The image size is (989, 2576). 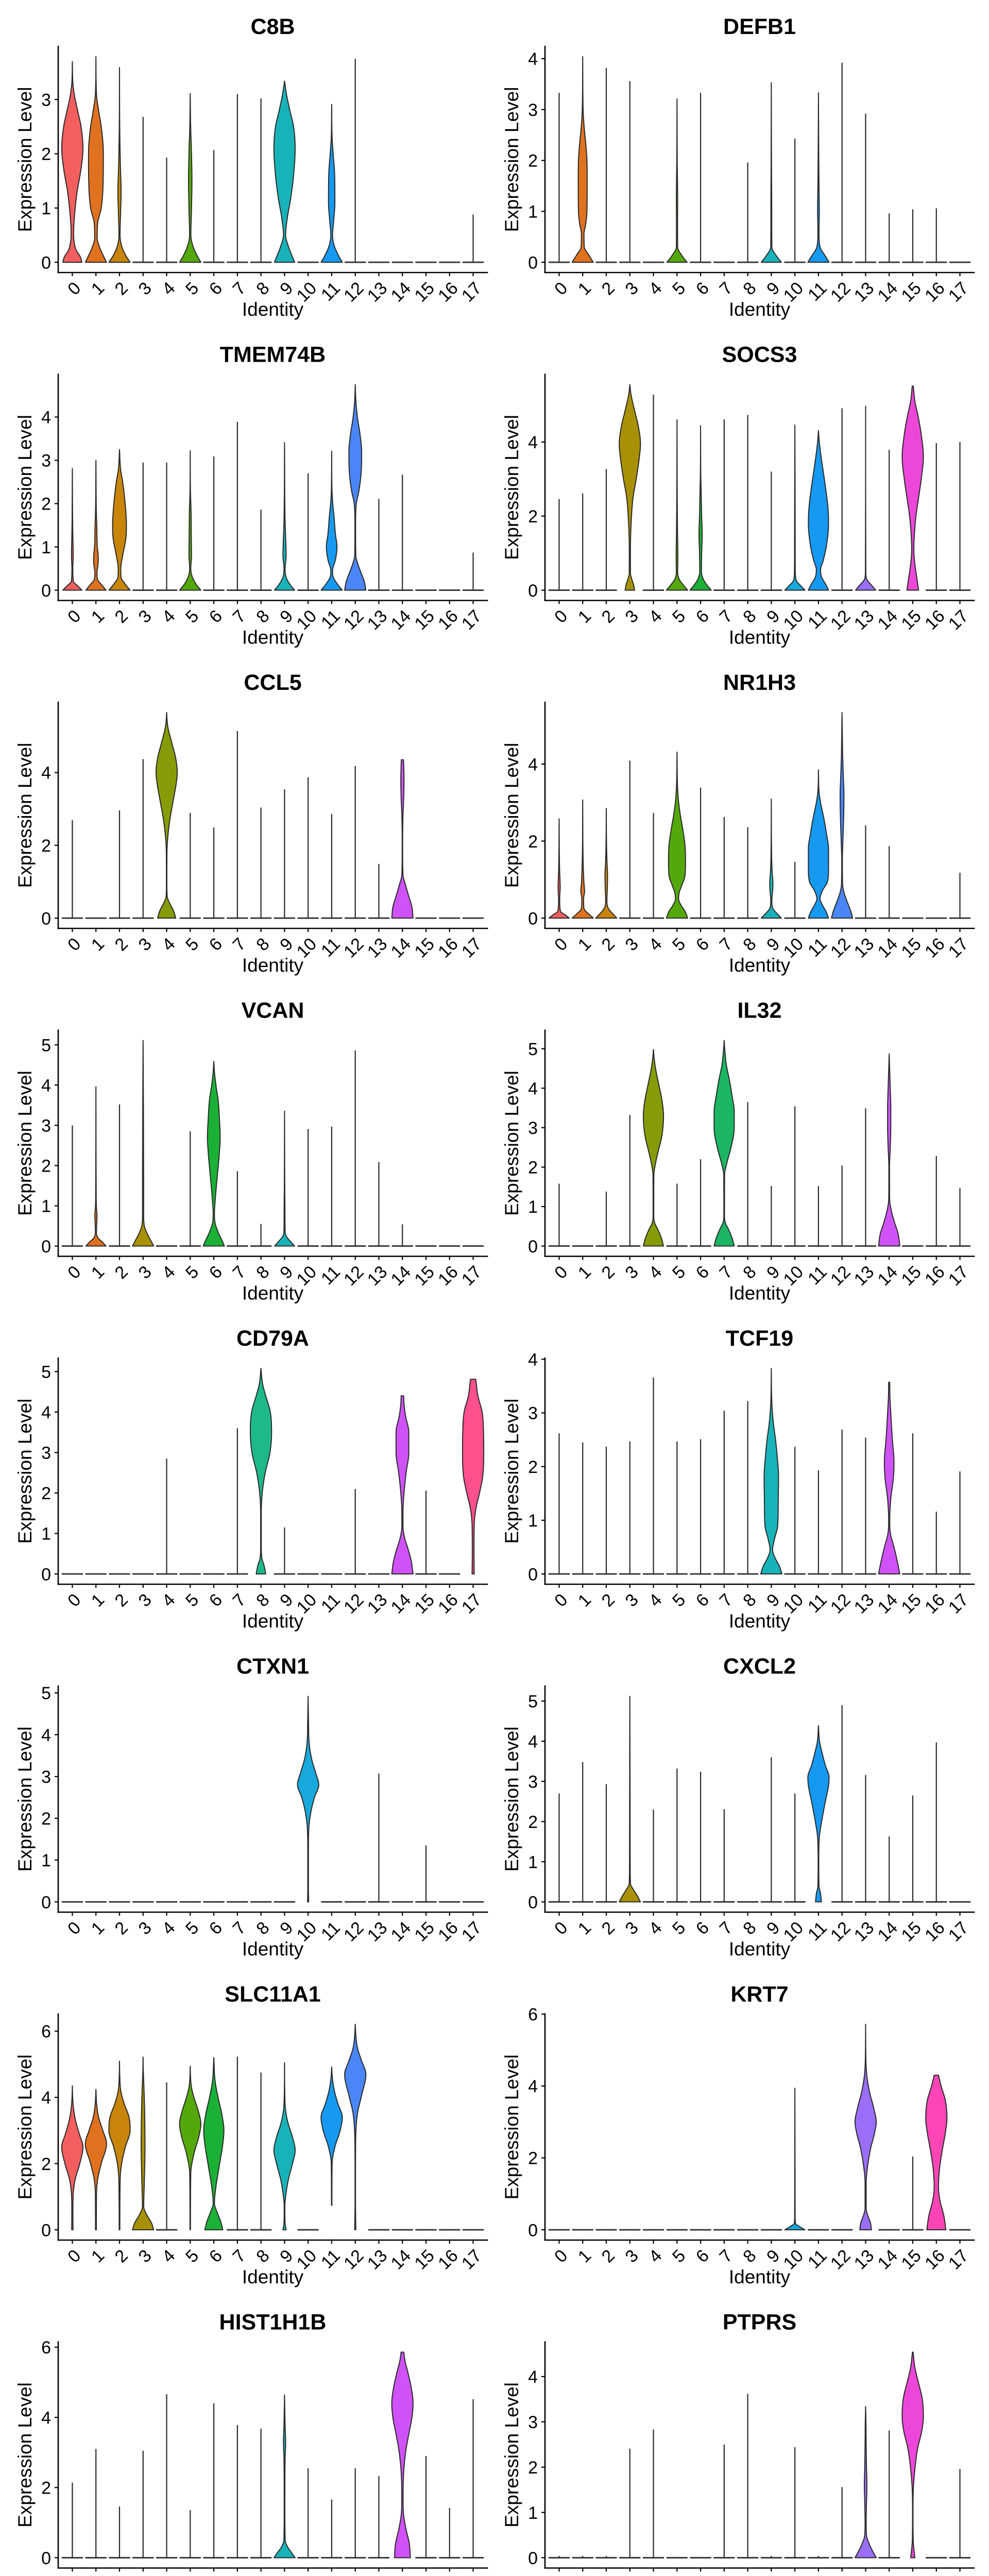 What do you see at coordinates (272, 682) in the screenshot?
I see `panel-title: CCL5` at bounding box center [272, 682].